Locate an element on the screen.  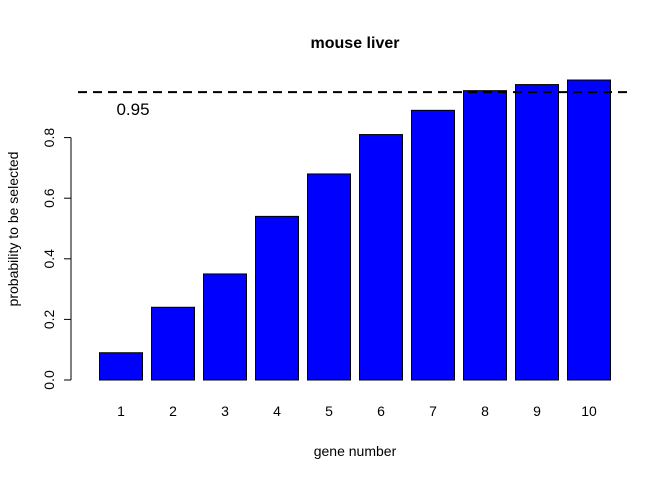
x-axis-label: gene number is located at coordinates (355, 451).